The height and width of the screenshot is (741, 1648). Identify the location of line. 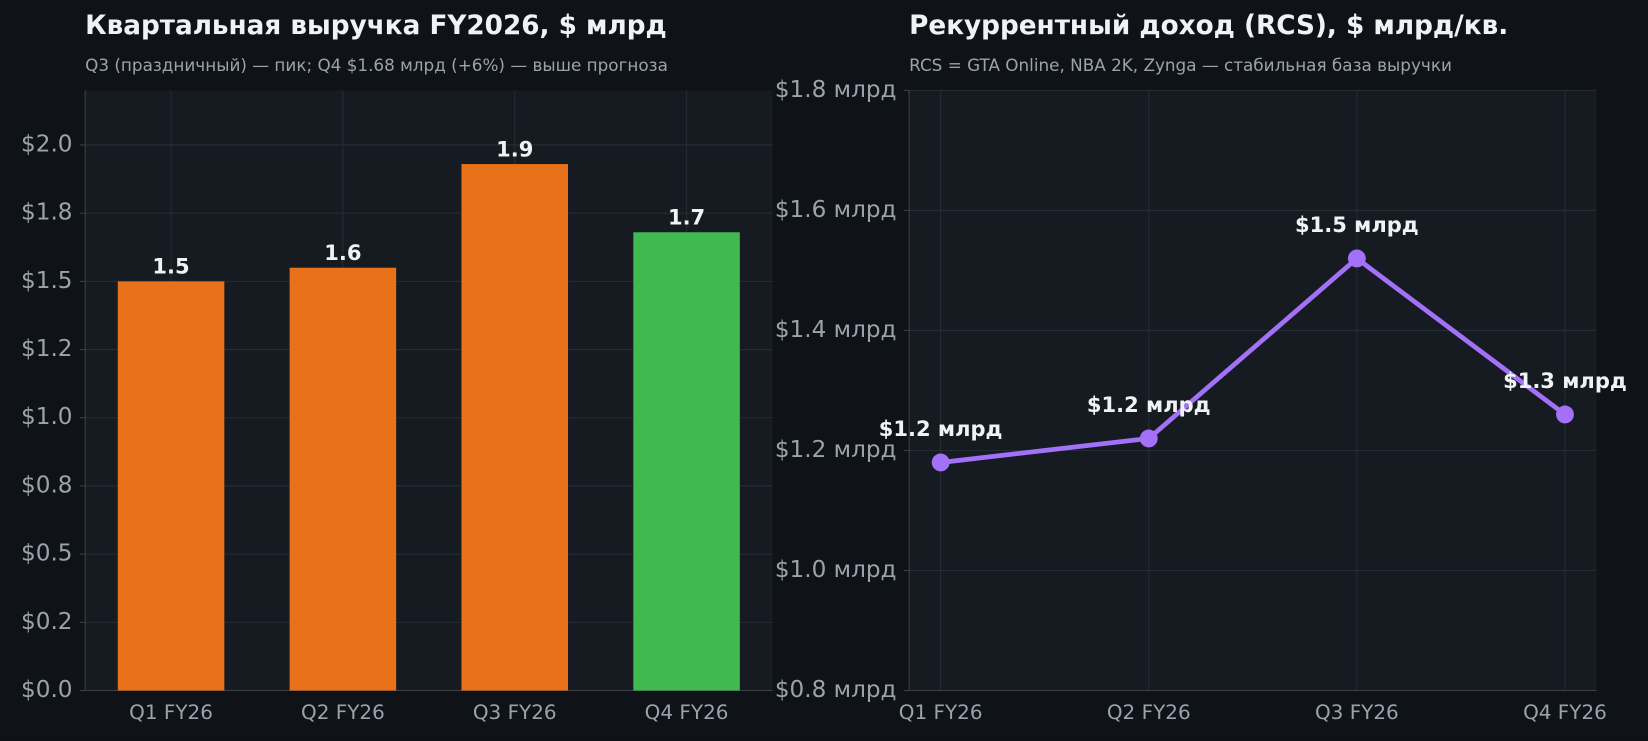
(1253, 360).